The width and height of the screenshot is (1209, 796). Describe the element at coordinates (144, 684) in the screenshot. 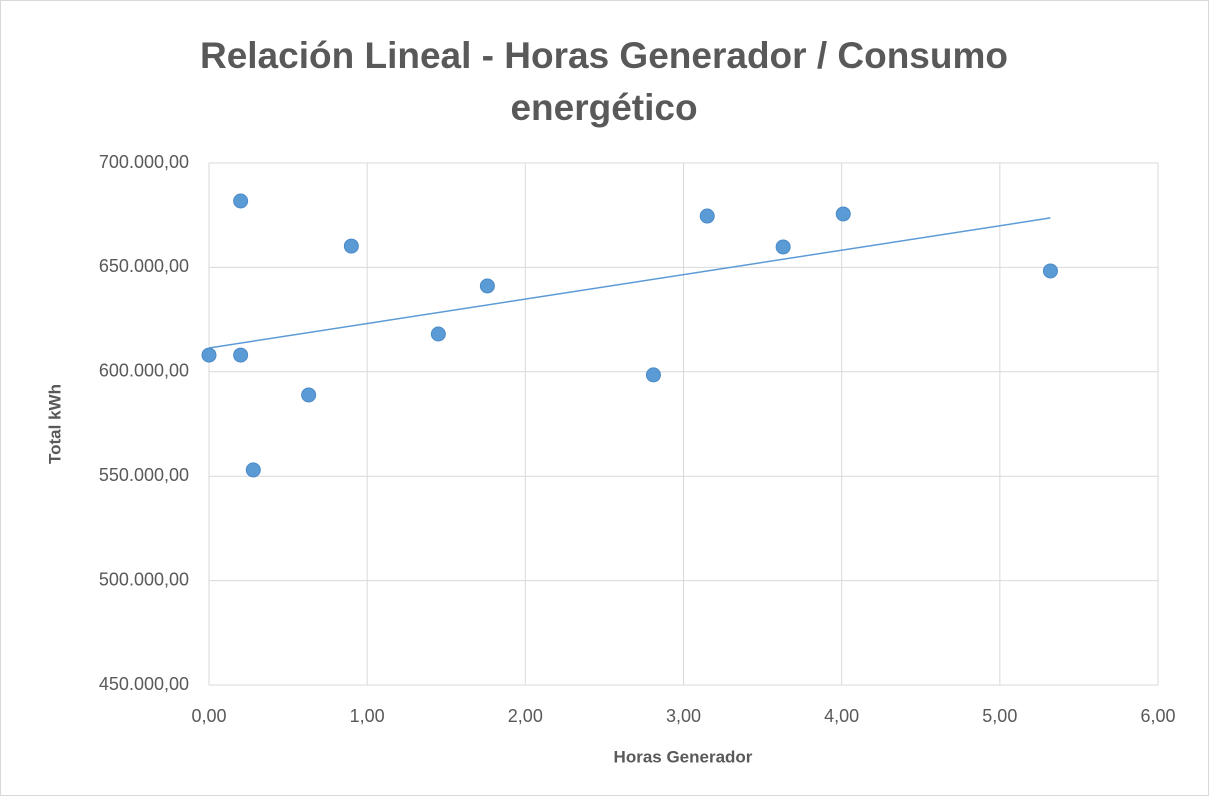

I see `y-tick-label: 450.000,00` at that location.